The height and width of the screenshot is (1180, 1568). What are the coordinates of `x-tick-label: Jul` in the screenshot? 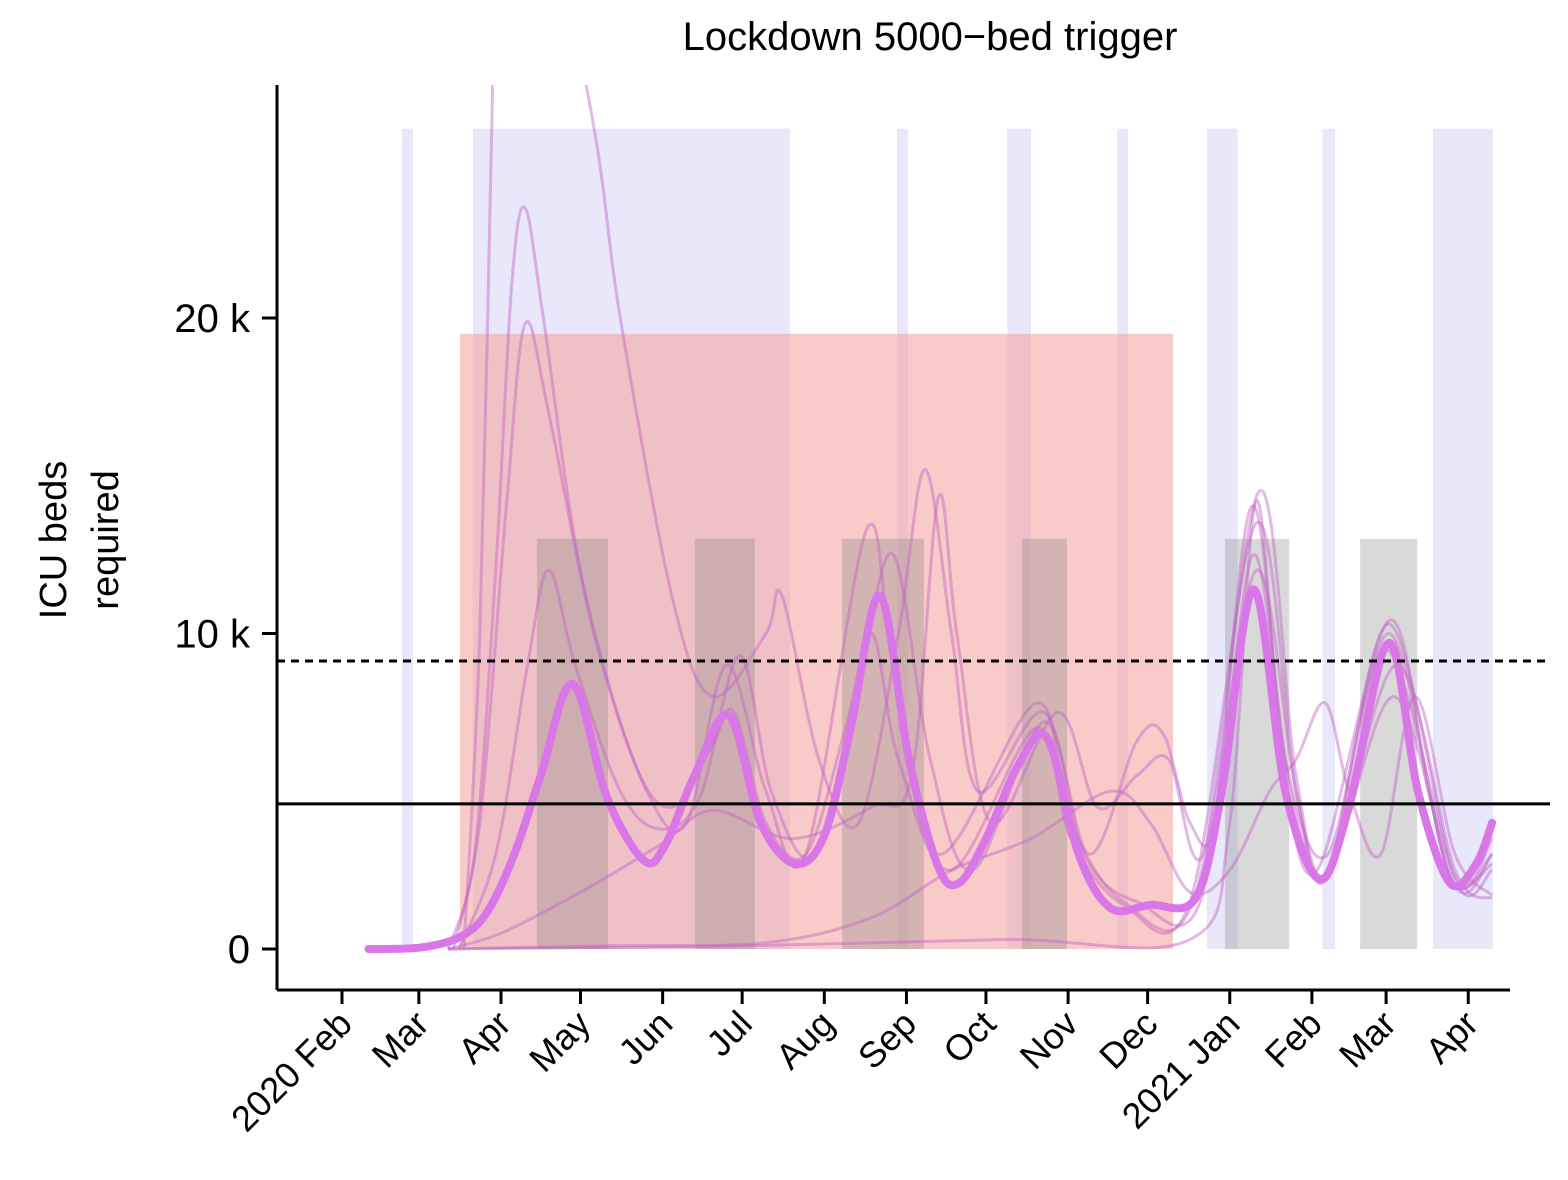 It's located at (729, 1034).